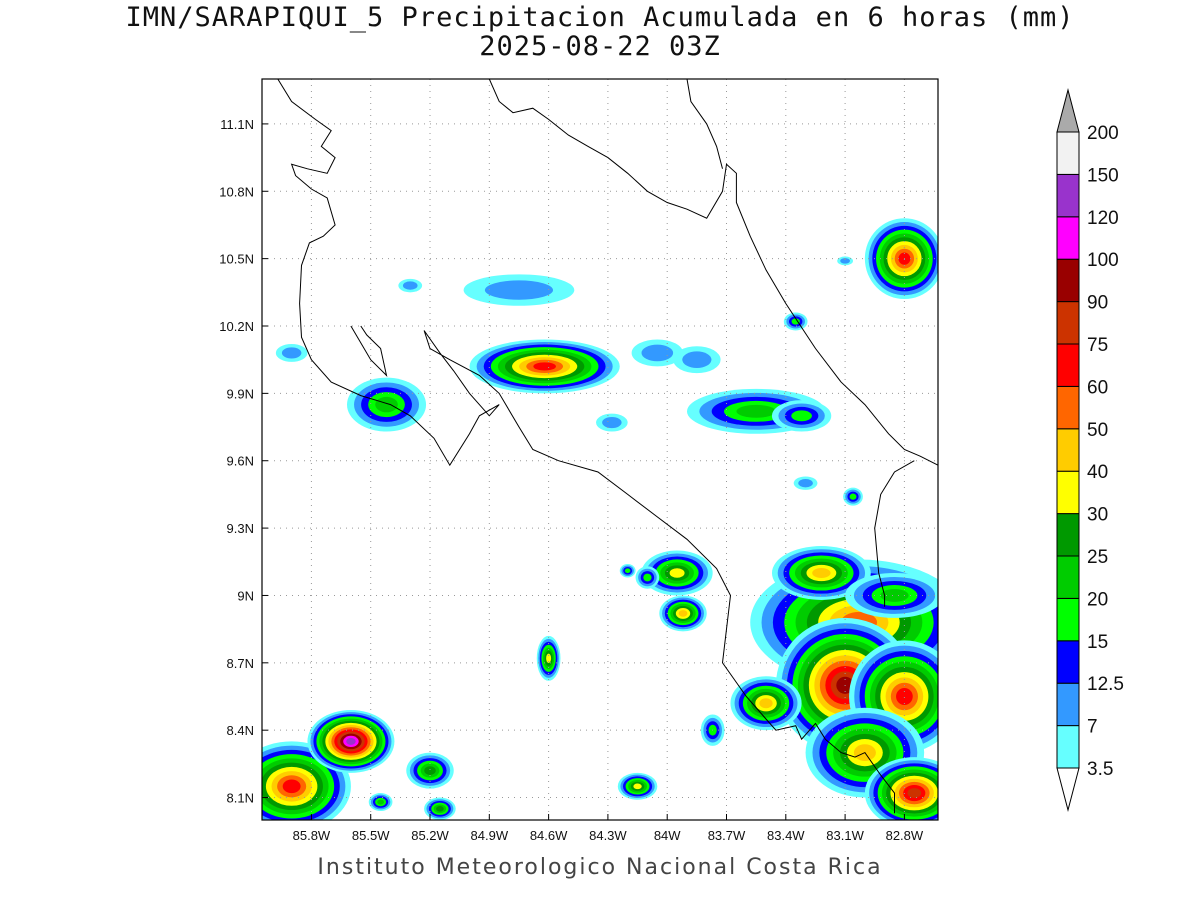 This screenshot has width=1200, height=900. Describe the element at coordinates (1068, 110) in the screenshot. I see `colorbar-top-arrow` at that location.